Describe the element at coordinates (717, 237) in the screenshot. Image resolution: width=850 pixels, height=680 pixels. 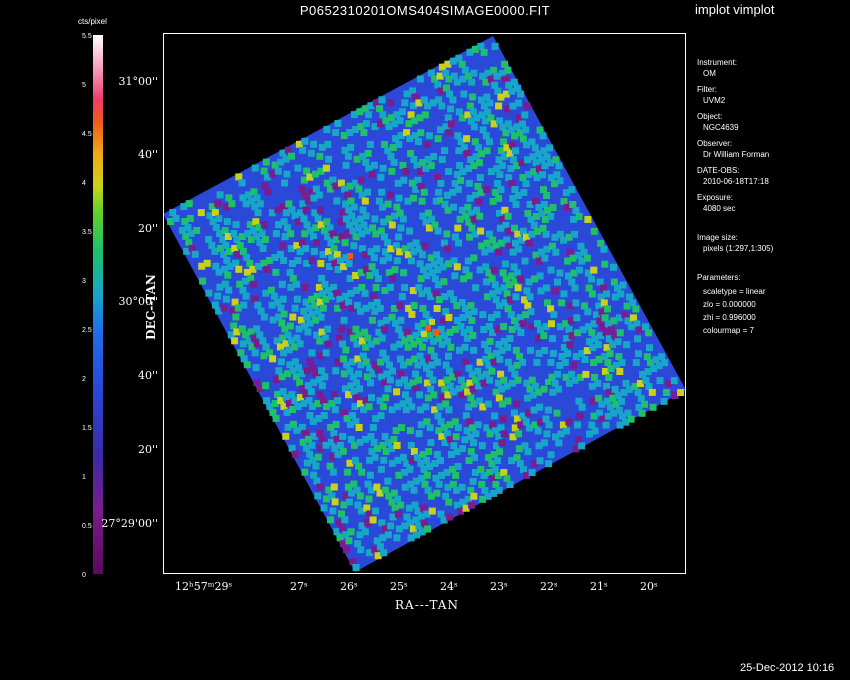
I see `size-label: Image size:` at that location.